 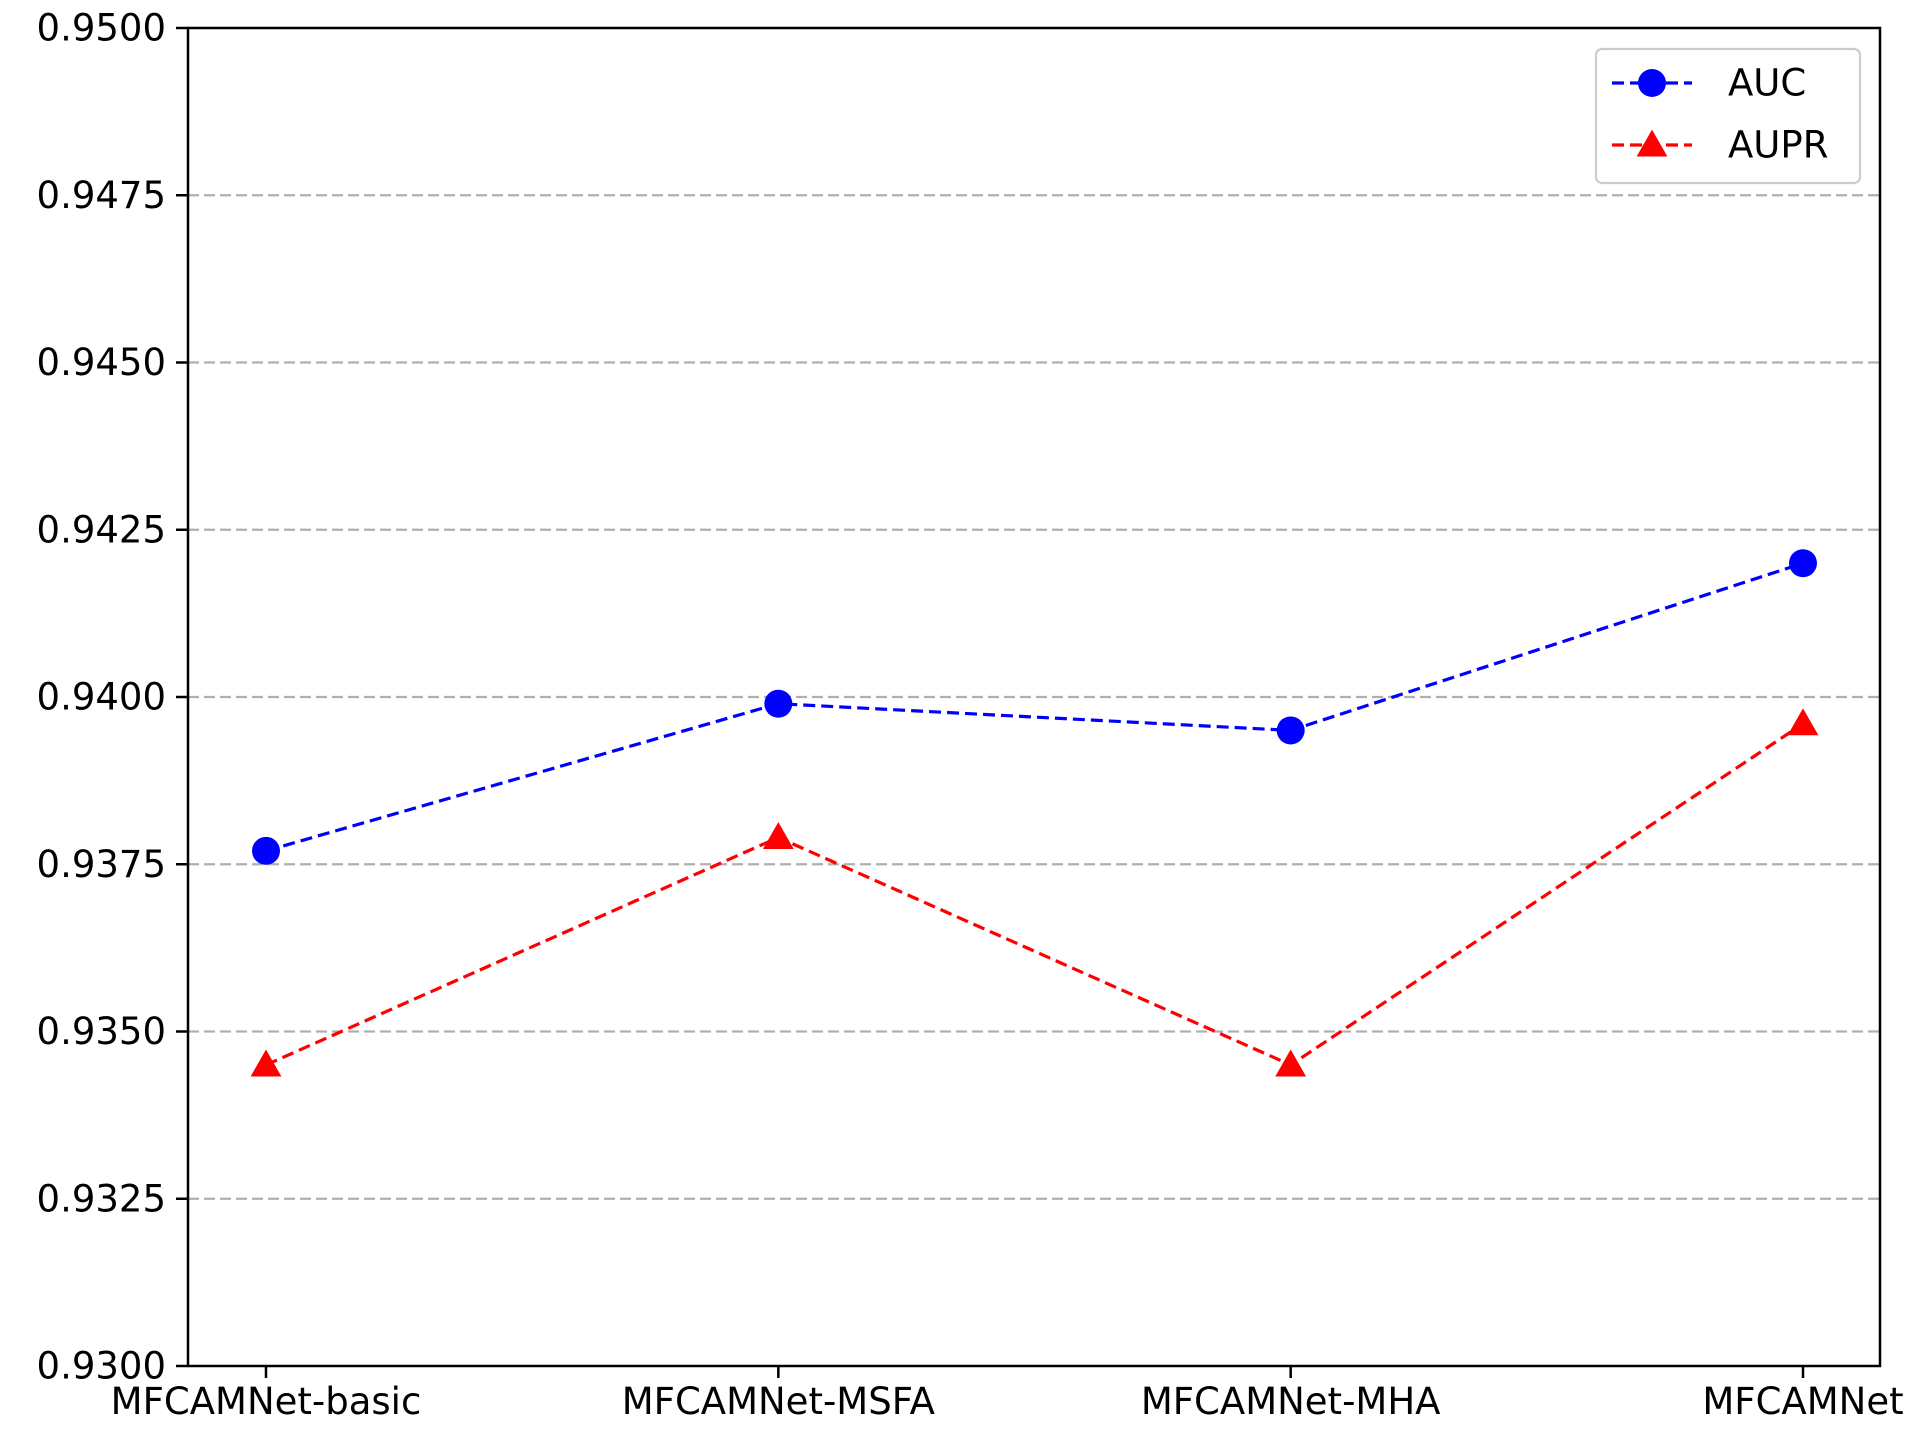 I want to click on legend-marker-aupr, so click(x=1652, y=143).